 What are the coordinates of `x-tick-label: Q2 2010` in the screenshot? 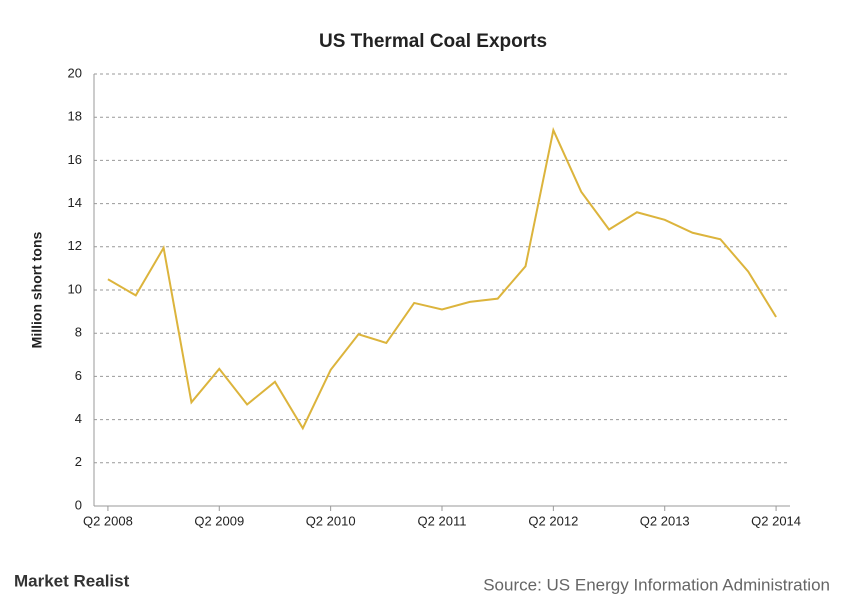 It's located at (331, 520).